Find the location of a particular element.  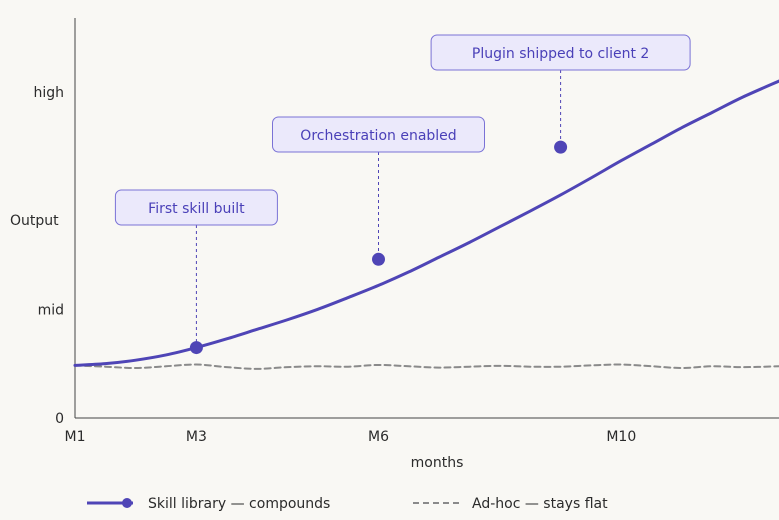

annotation-label: Orchestration enabled is located at coordinates (378, 136).